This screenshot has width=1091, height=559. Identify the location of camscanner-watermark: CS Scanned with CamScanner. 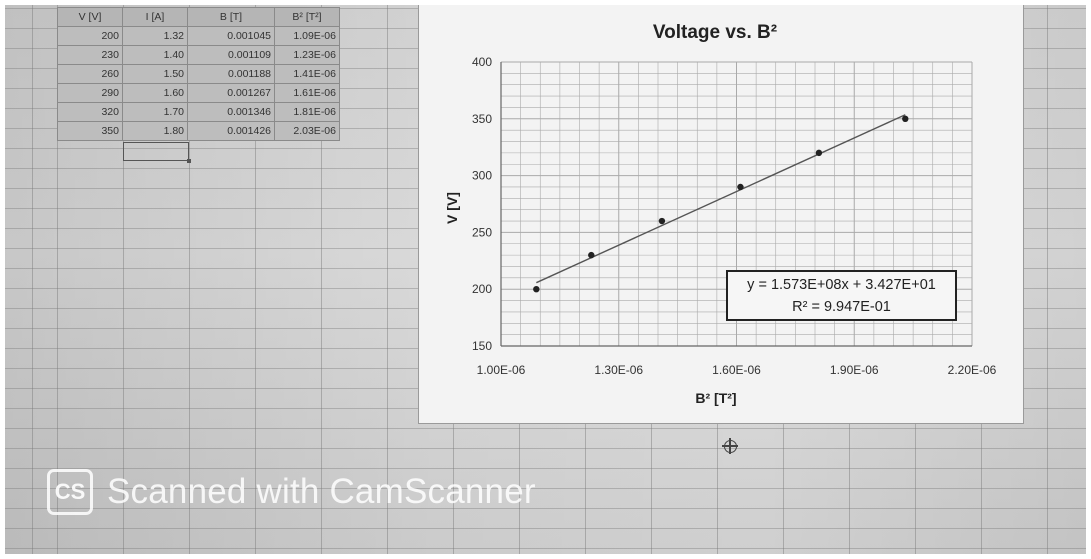
(291, 492).